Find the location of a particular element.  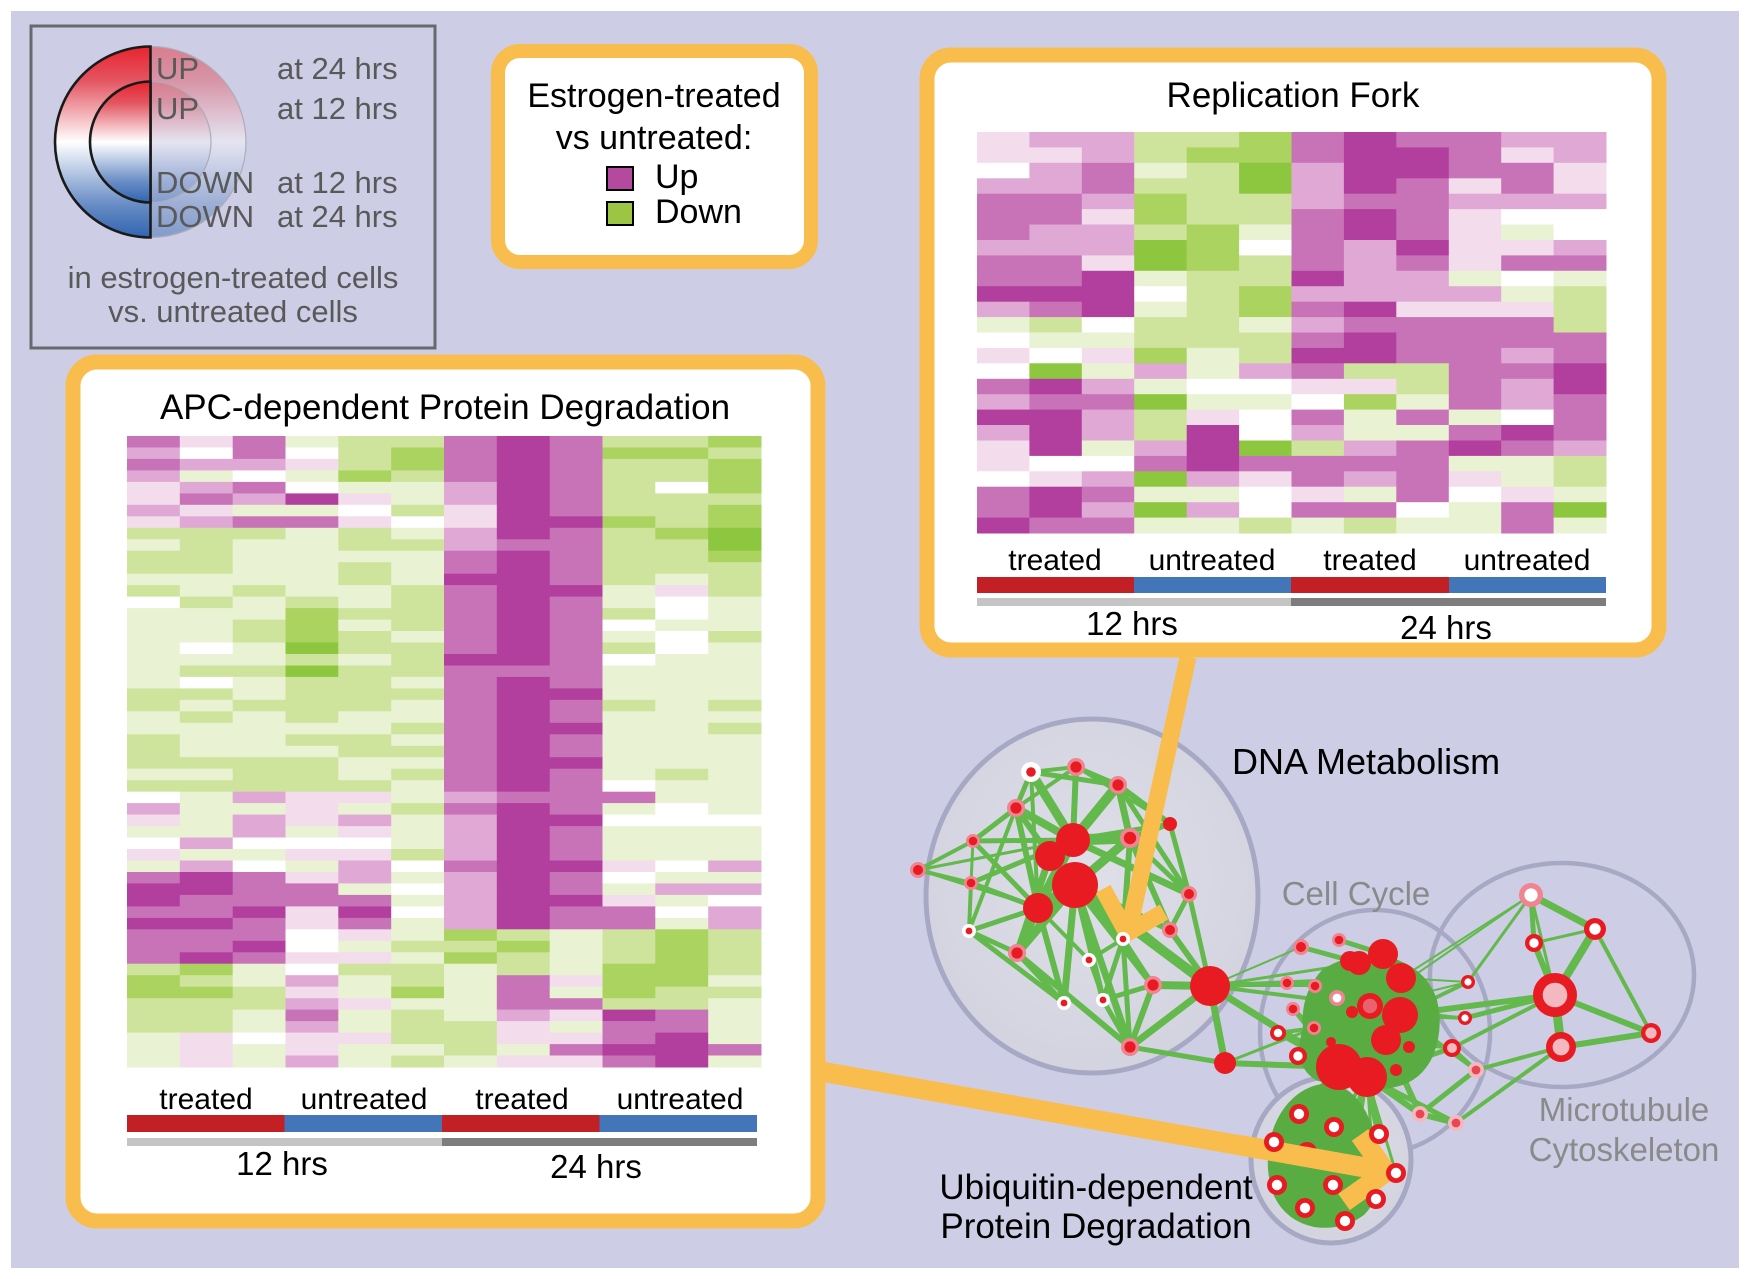

svg-text: DNA Metabolism is located at coordinates (1366, 761).